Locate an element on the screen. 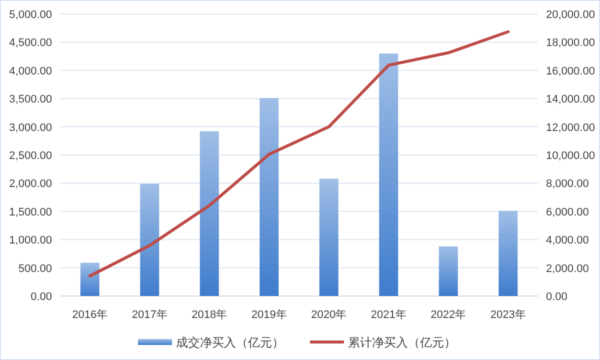 The height and width of the screenshot is (360, 600). y-tick-label: 4,000.00 is located at coordinates (30, 71).